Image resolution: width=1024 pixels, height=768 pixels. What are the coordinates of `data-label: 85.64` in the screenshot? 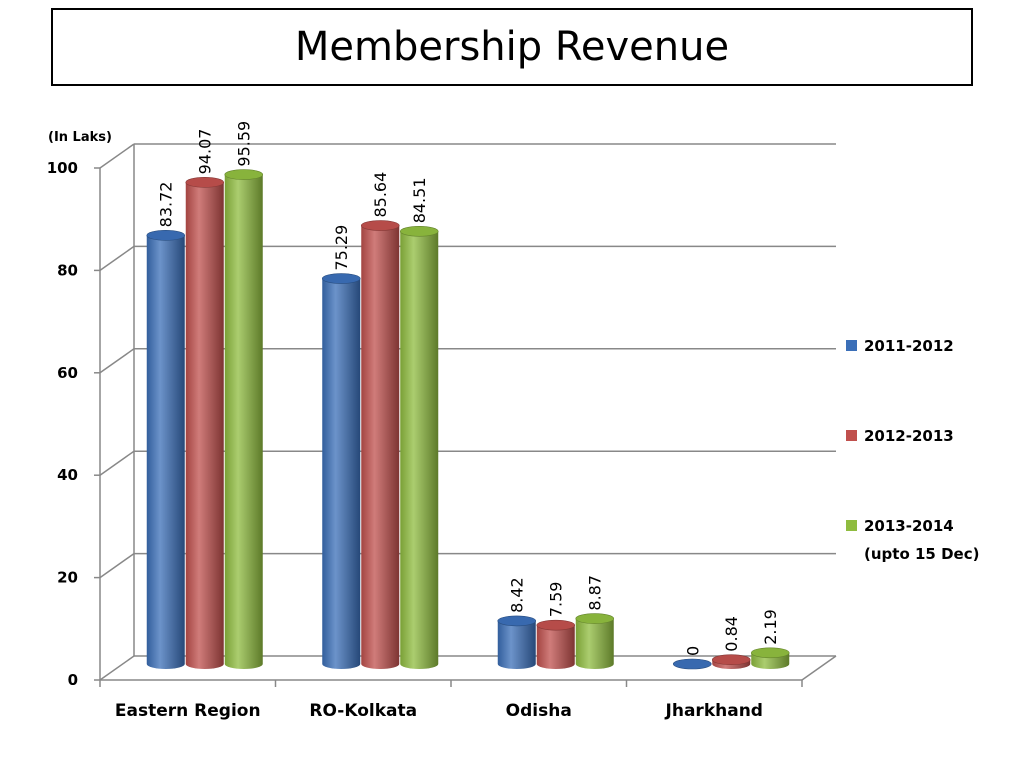 It's located at (380, 195).